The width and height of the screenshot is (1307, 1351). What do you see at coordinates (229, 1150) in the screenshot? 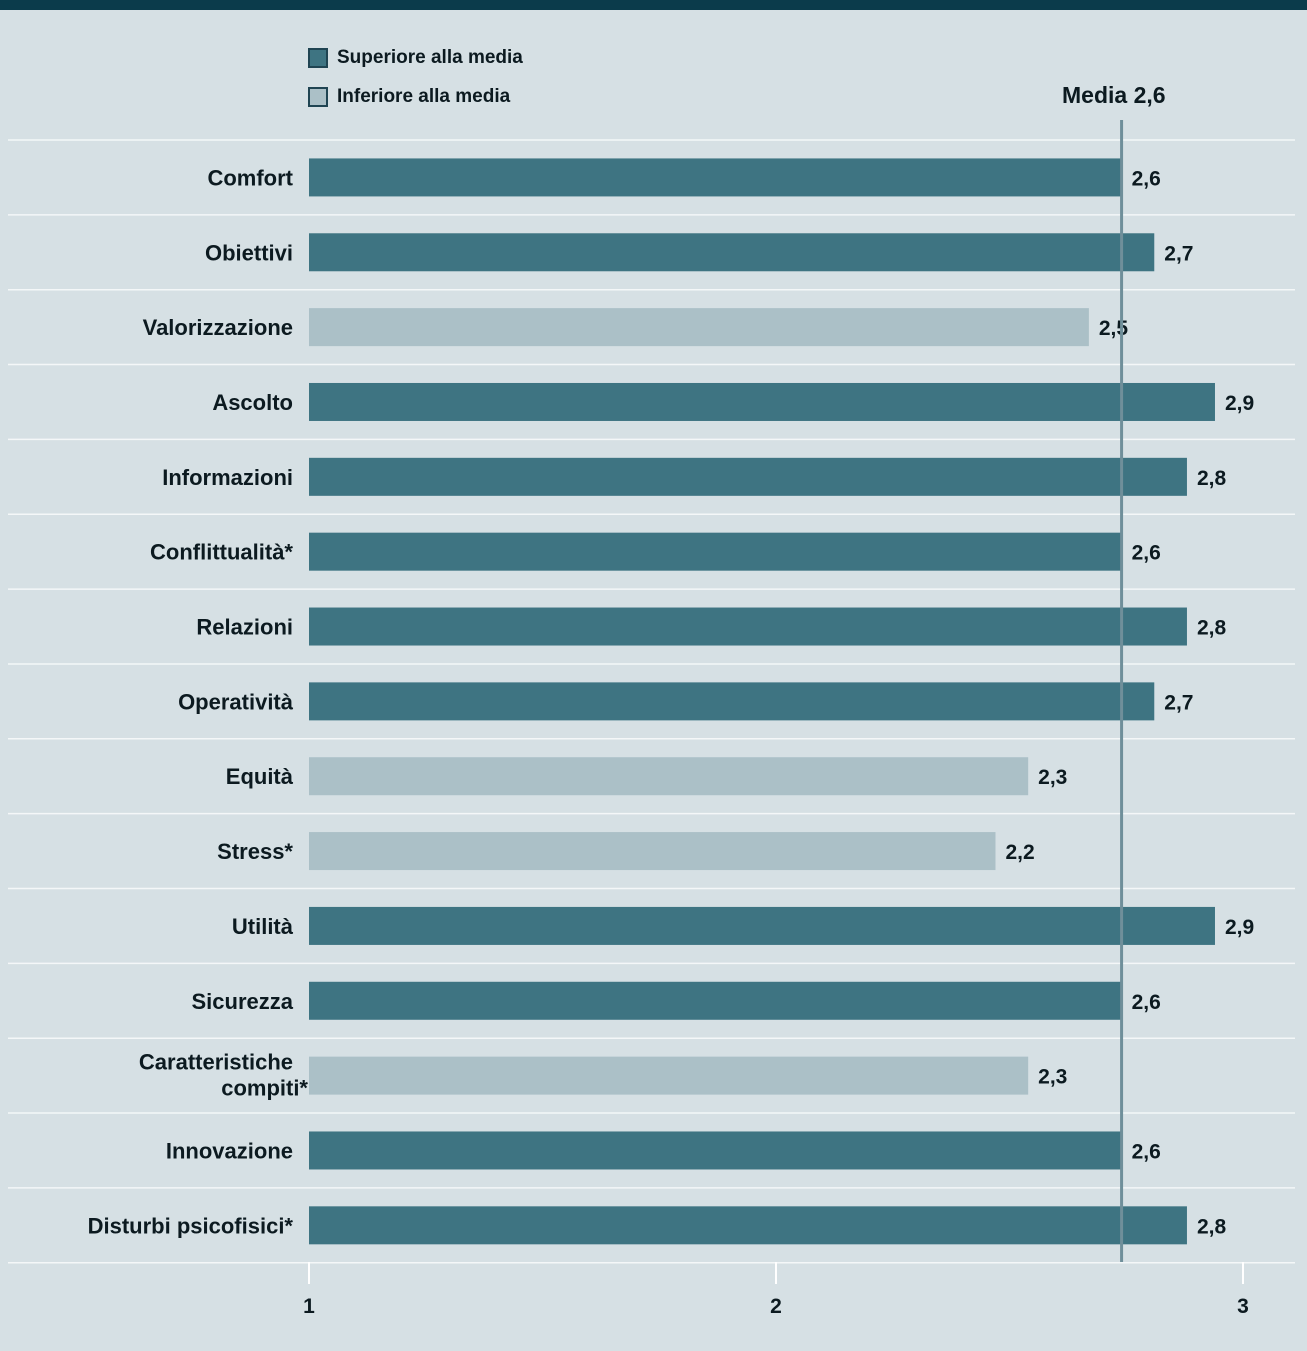
I see `category-label: Innovazione` at bounding box center [229, 1150].